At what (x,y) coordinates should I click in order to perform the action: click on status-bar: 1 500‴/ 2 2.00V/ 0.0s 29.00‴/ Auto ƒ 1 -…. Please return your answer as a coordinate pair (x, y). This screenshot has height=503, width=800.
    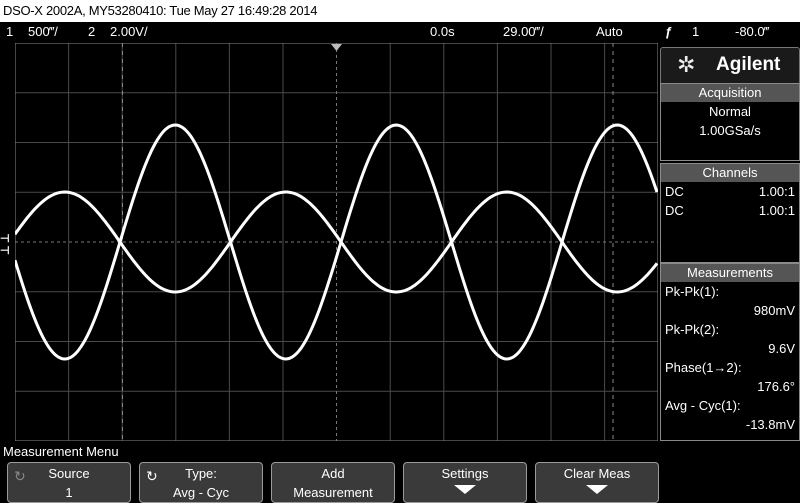
    Looking at the image, I should click on (400, 32).